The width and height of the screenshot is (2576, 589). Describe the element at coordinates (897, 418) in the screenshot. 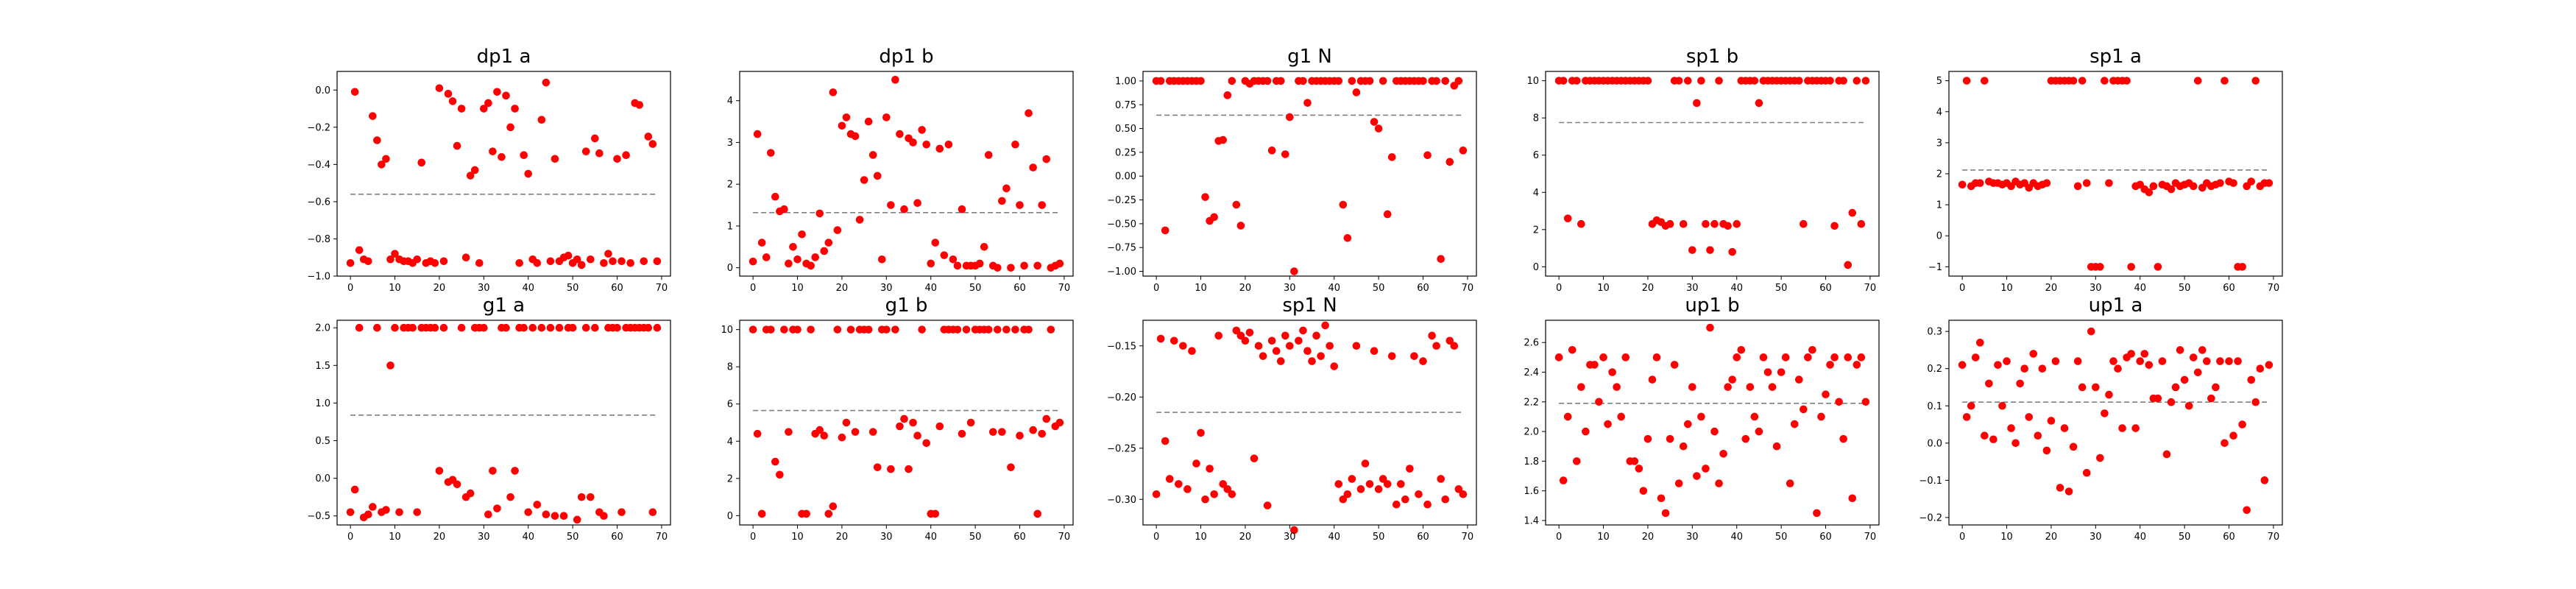

I see `panel-6: g1 b 0 10 20 30 40 50 60 70 0 2 4 6 8 10` at that location.